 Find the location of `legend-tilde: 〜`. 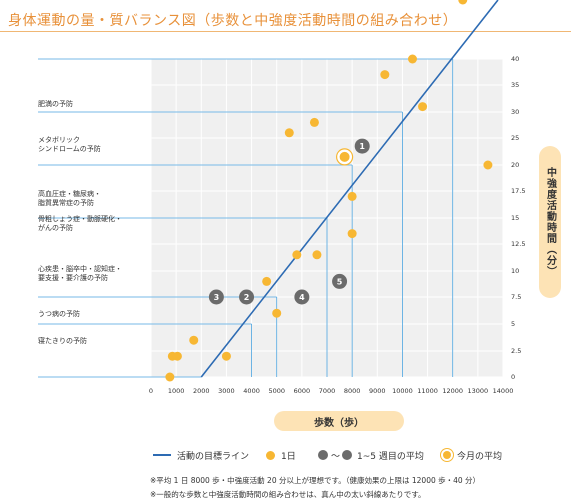

legend-tilde: 〜 is located at coordinates (336, 456).